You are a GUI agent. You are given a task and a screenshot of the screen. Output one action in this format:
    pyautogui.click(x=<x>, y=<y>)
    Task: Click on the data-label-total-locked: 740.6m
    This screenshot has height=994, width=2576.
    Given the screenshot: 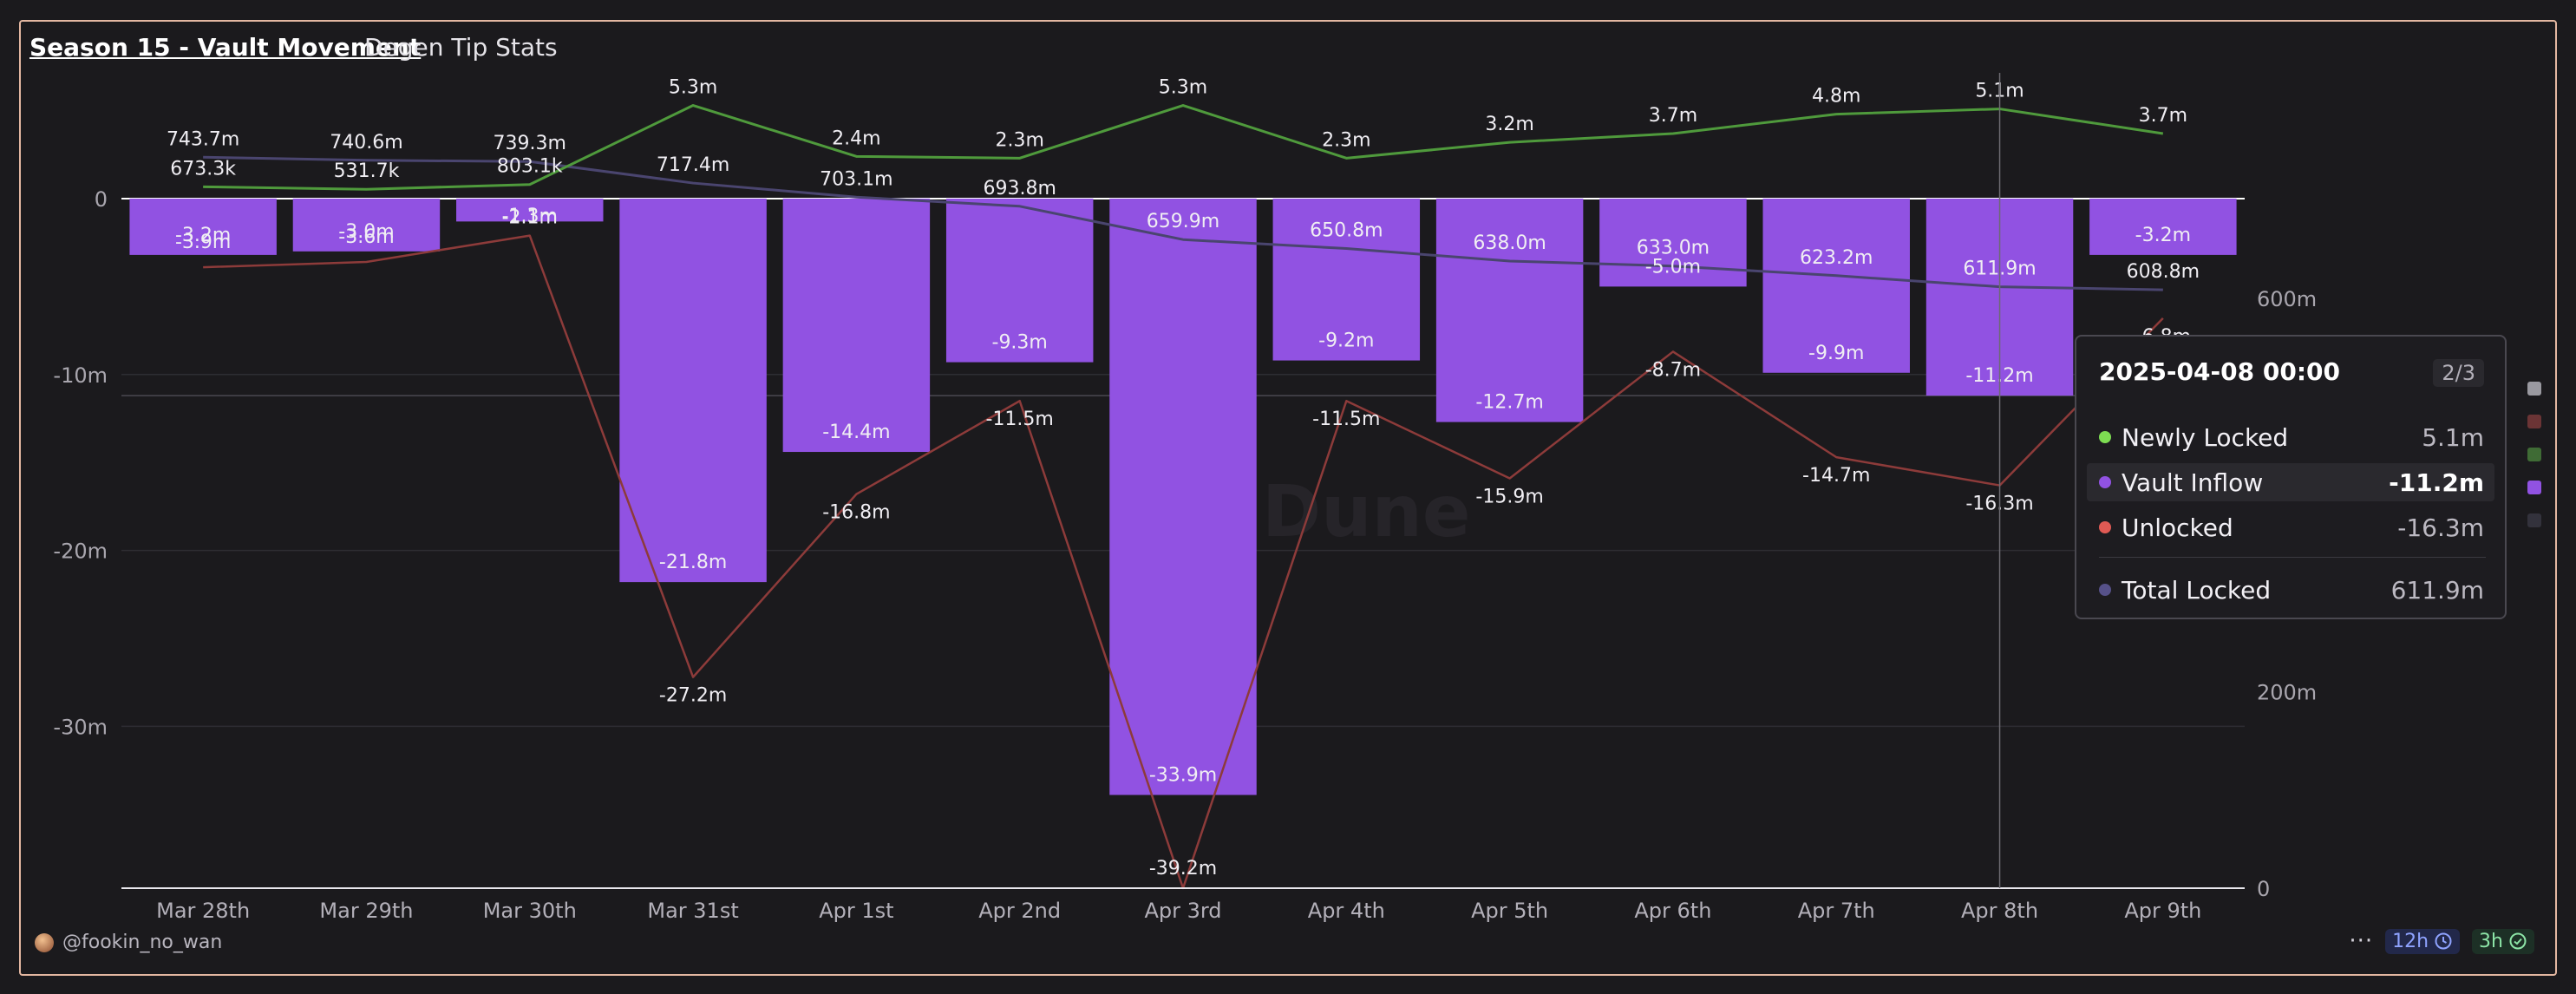 What is the action you would take?
    pyautogui.click(x=366, y=143)
    